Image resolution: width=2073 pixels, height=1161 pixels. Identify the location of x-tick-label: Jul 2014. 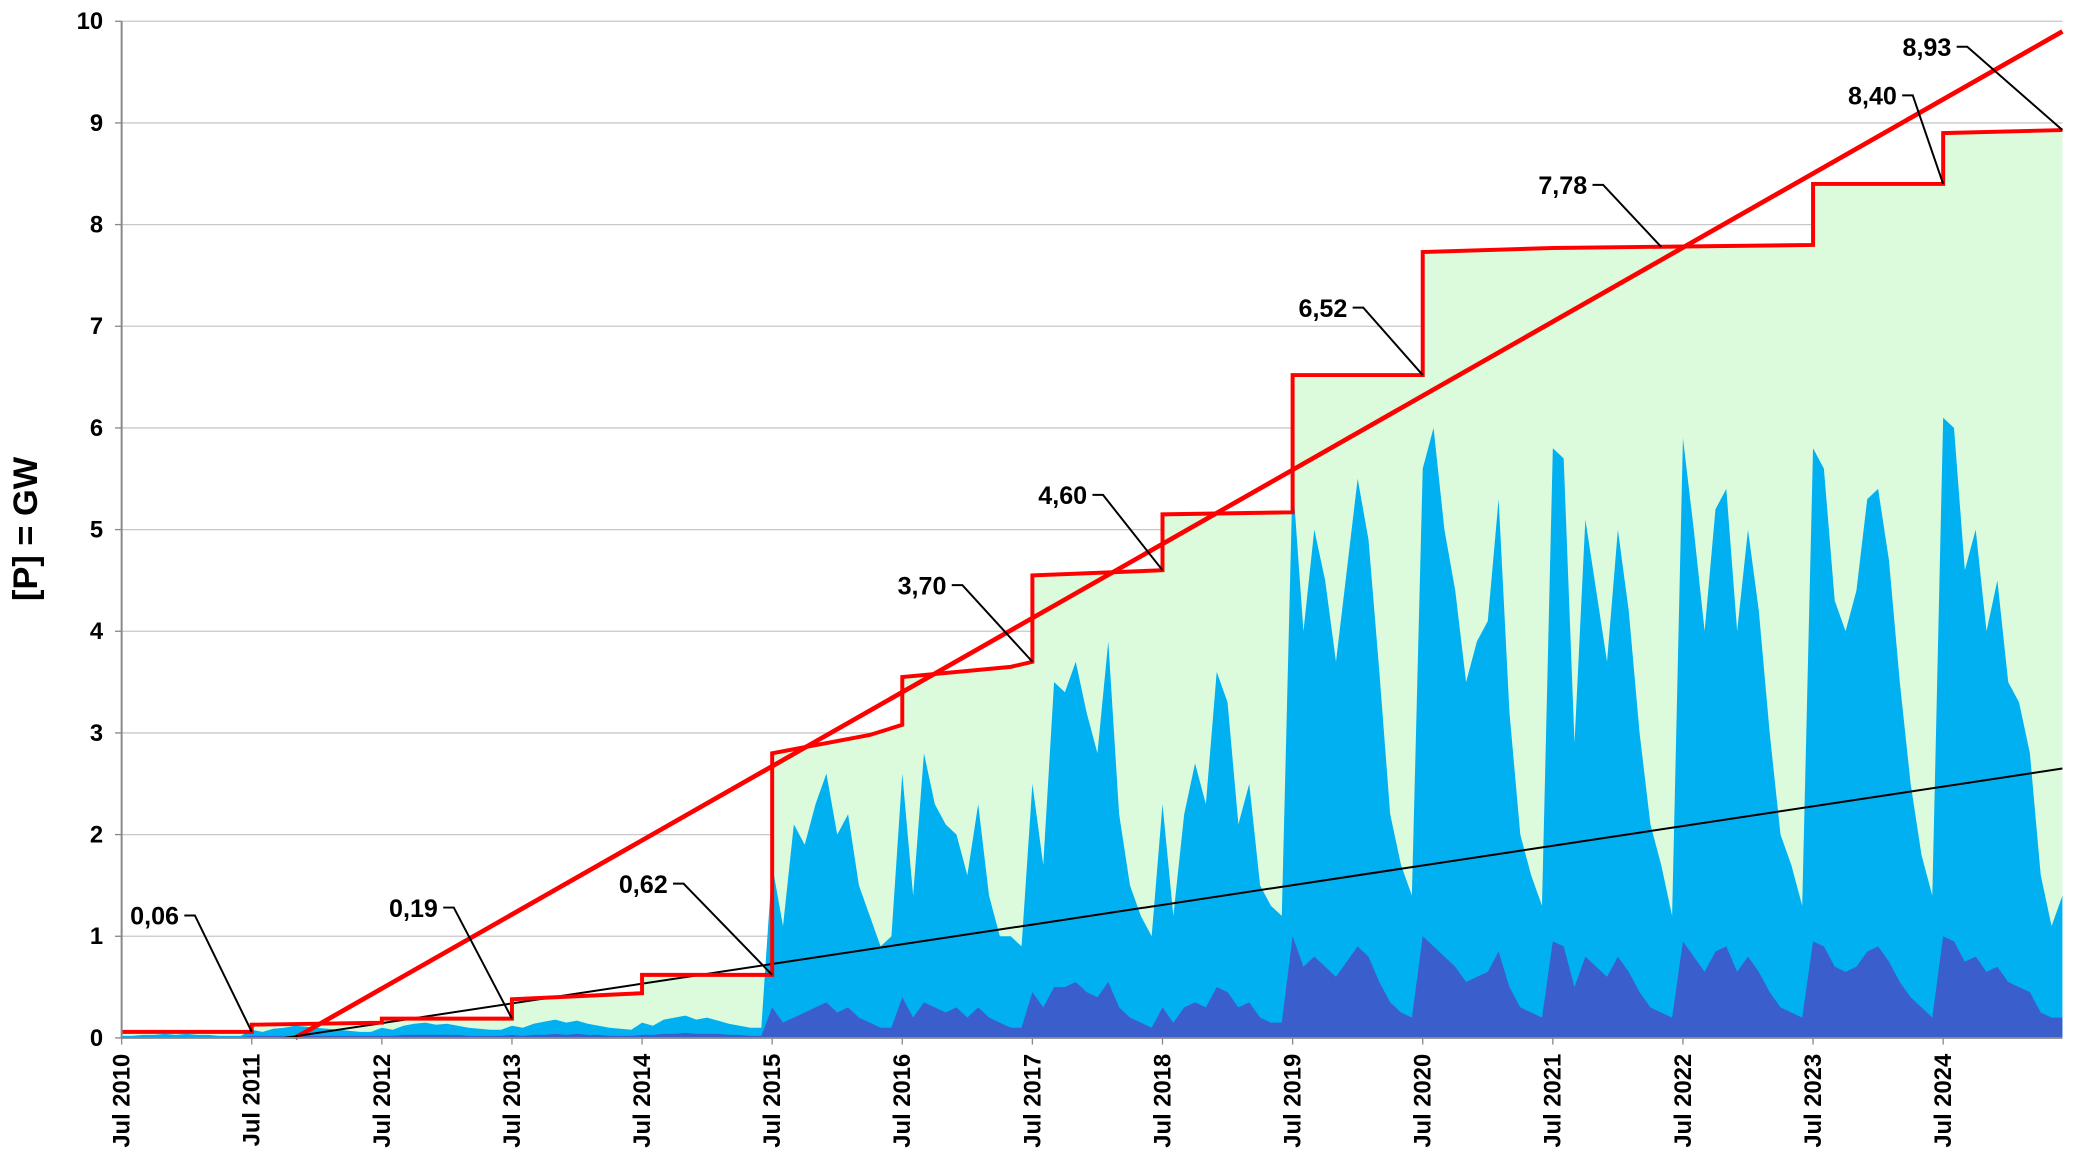
(642, 1100).